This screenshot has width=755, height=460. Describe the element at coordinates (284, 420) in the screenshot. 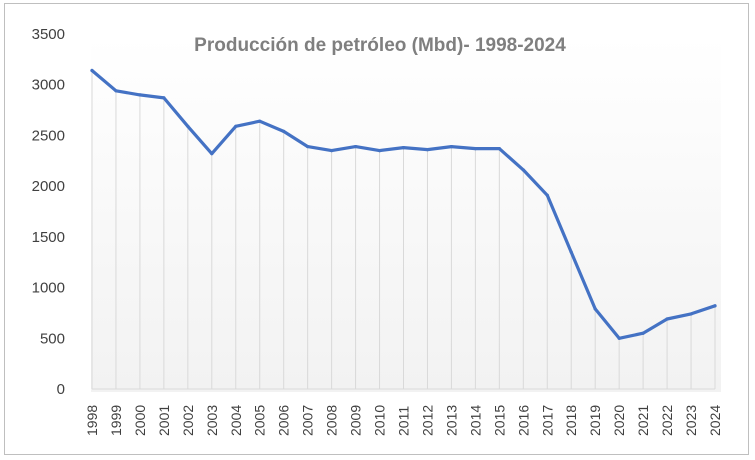

I see `x-tick-label: 2006` at that location.